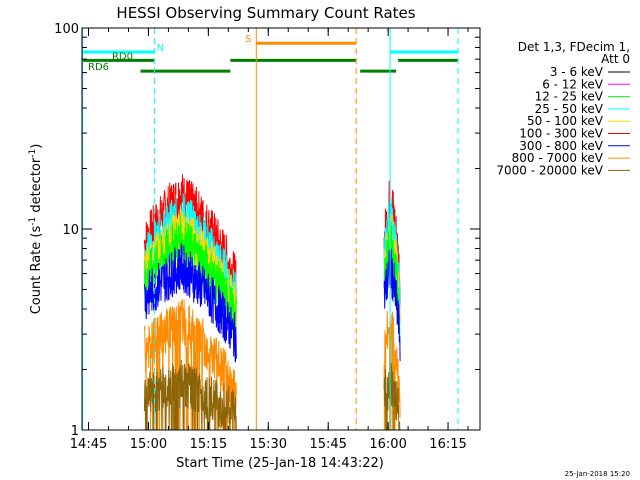  What do you see at coordinates (75, 431) in the screenshot?
I see `y-tick-label-0: 1` at bounding box center [75, 431].